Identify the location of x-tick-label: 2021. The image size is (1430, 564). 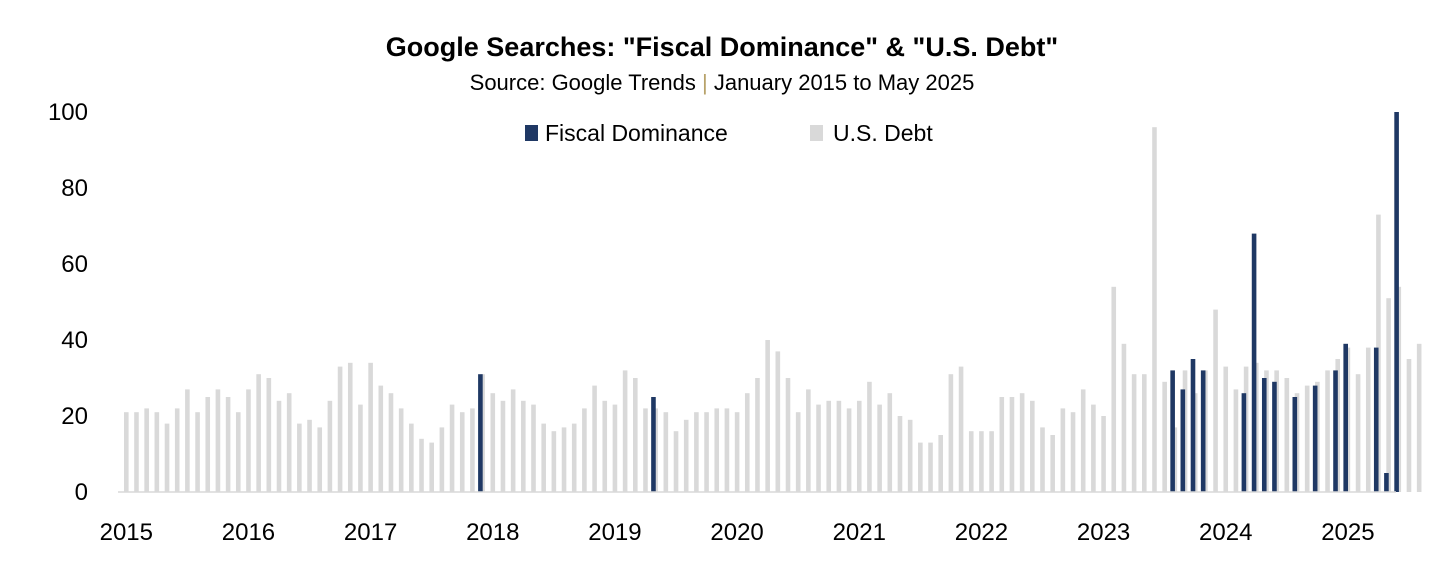
(859, 532).